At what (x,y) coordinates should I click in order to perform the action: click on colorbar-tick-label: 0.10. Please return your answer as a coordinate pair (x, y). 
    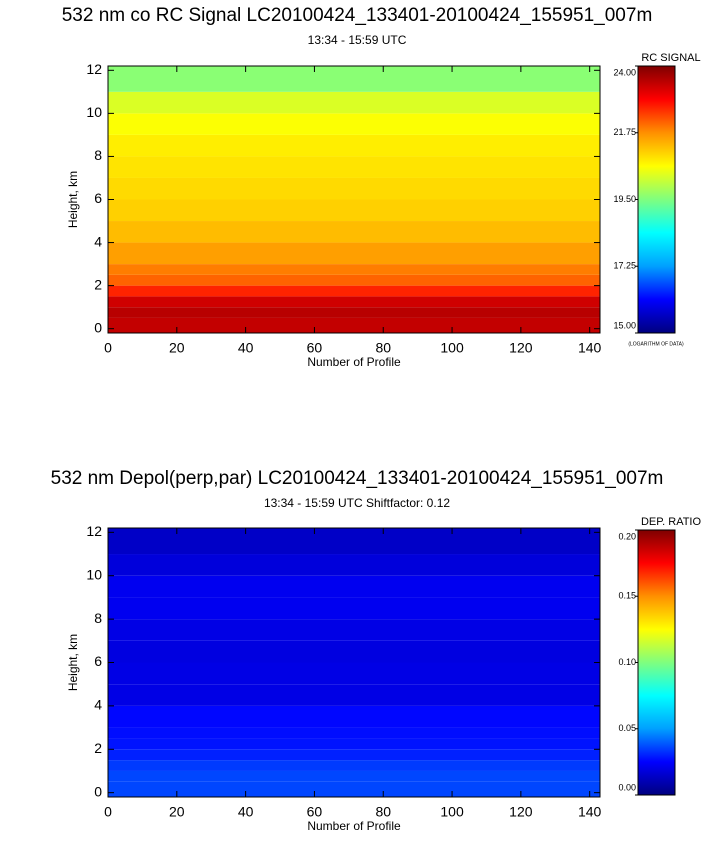
    Looking at the image, I should click on (627, 662).